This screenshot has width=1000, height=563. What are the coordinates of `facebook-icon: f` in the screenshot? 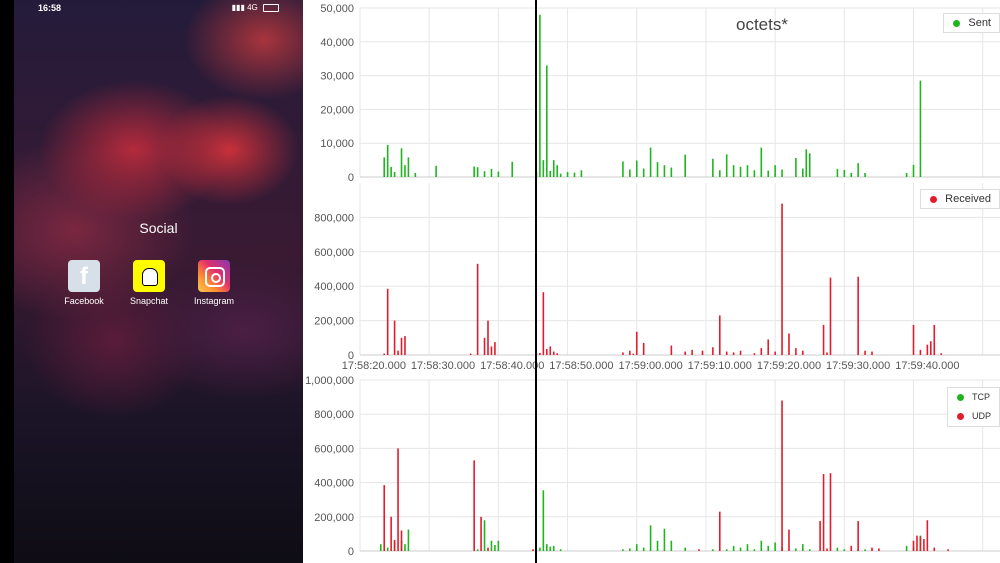 It's located at (84, 276).